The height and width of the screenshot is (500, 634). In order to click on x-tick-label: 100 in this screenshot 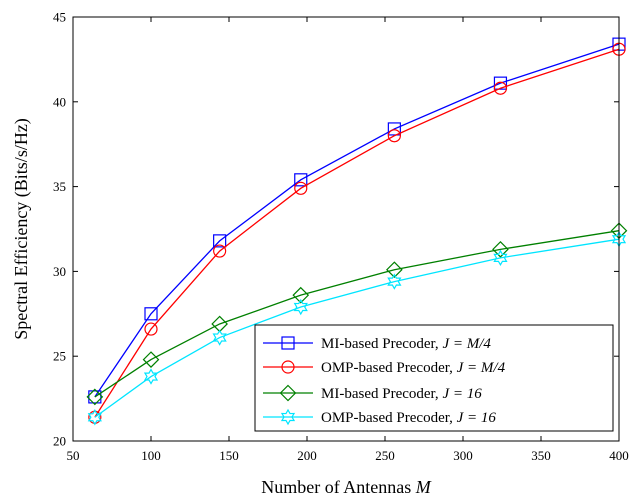, I will do `click(151, 455)`.